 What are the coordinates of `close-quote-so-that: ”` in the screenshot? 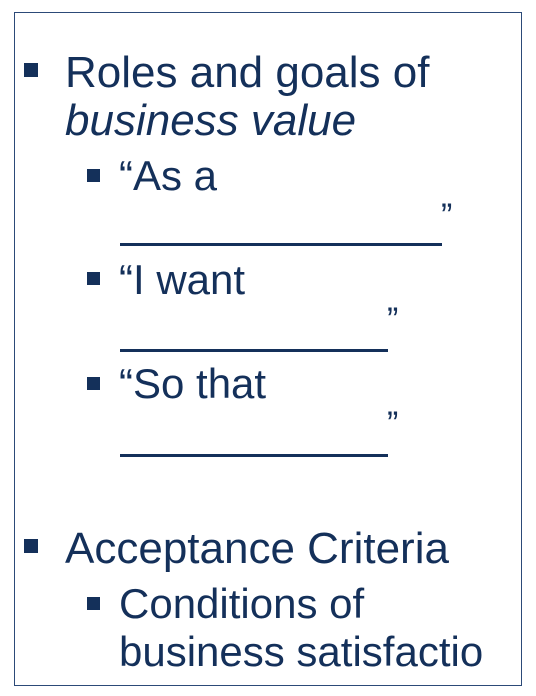 It's located at (393, 424).